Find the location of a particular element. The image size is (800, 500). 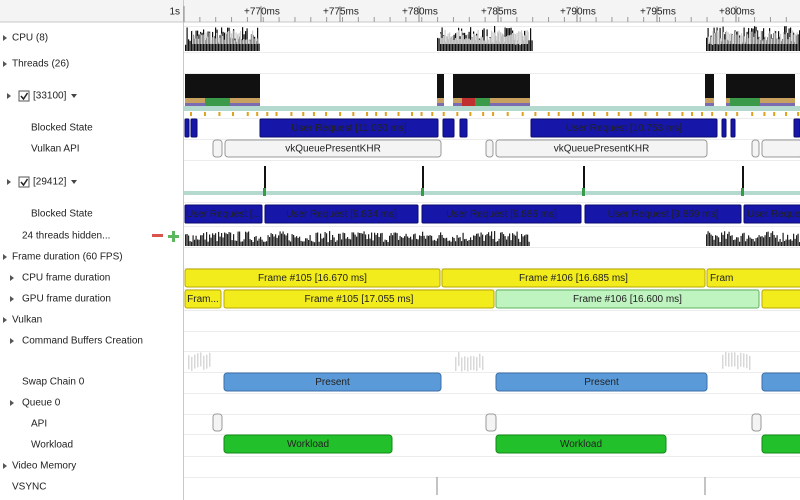

bar-clip: User Request [ is located at coordinates (773, 214).